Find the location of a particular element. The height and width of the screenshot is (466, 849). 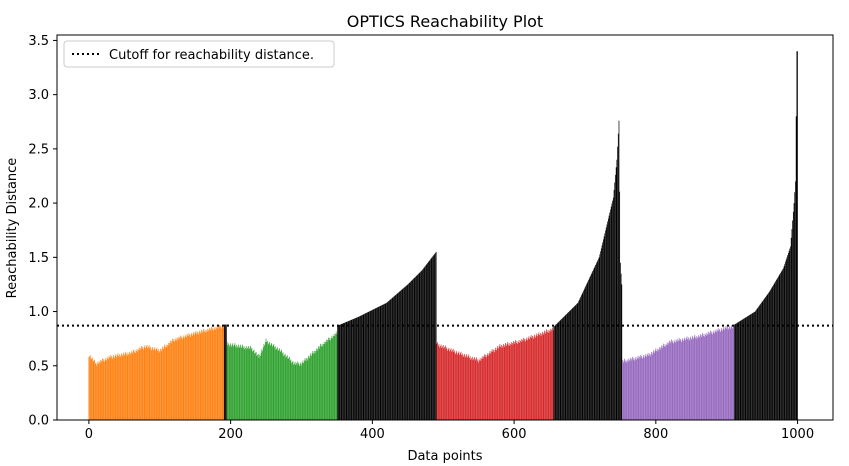

x-tick-label: 200 is located at coordinates (230, 434).